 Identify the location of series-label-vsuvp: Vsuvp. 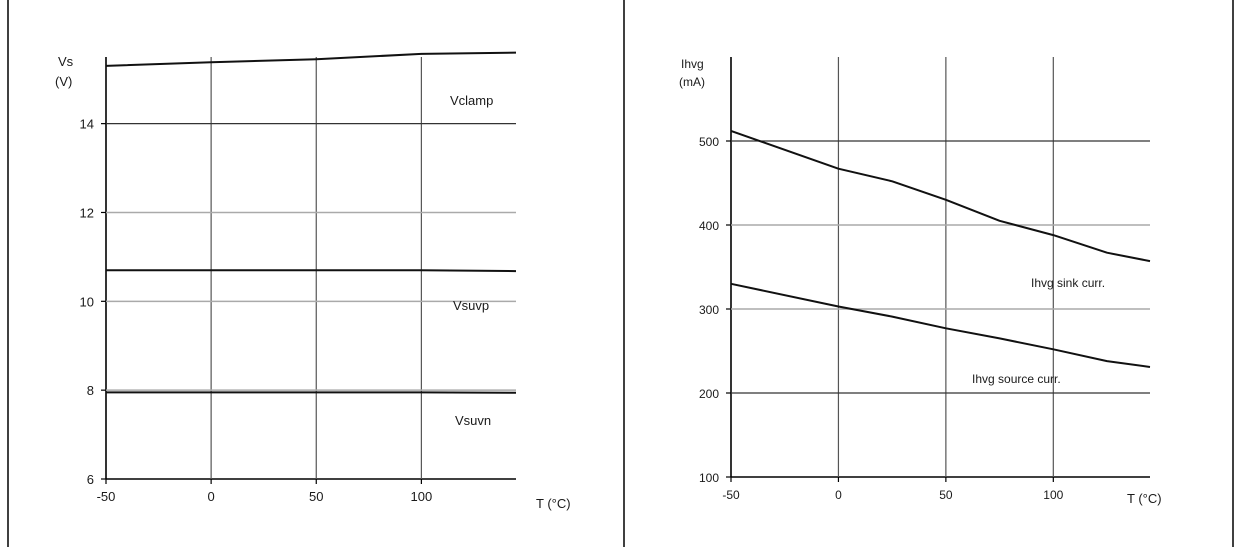
(471, 305).